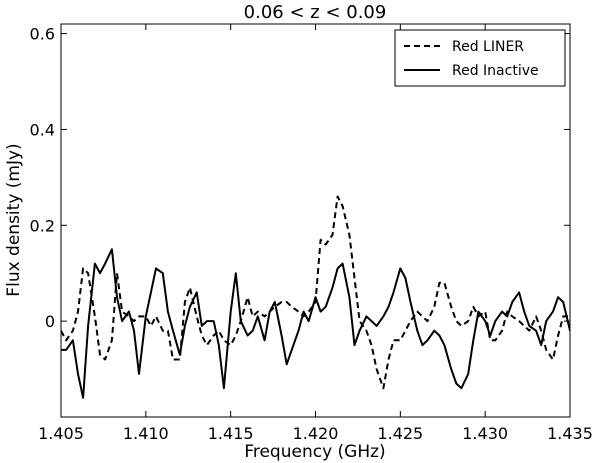 Image resolution: width=600 pixels, height=463 pixels. What do you see at coordinates (495, 71) in the screenshot?
I see `legend-label-red-inactive: Red Inactive` at bounding box center [495, 71].